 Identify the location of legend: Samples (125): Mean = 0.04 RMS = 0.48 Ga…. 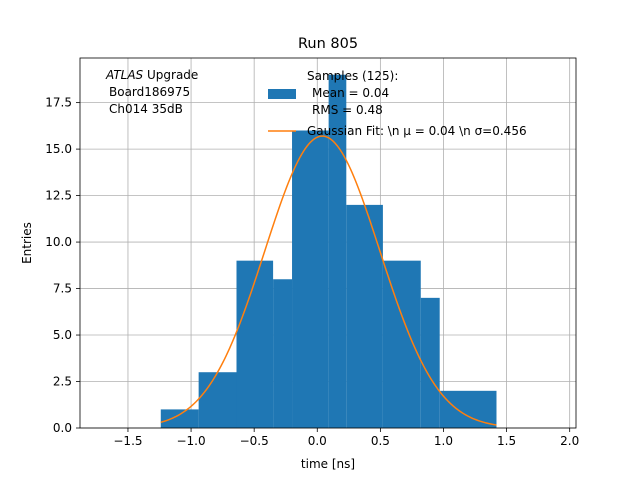
(397, 103).